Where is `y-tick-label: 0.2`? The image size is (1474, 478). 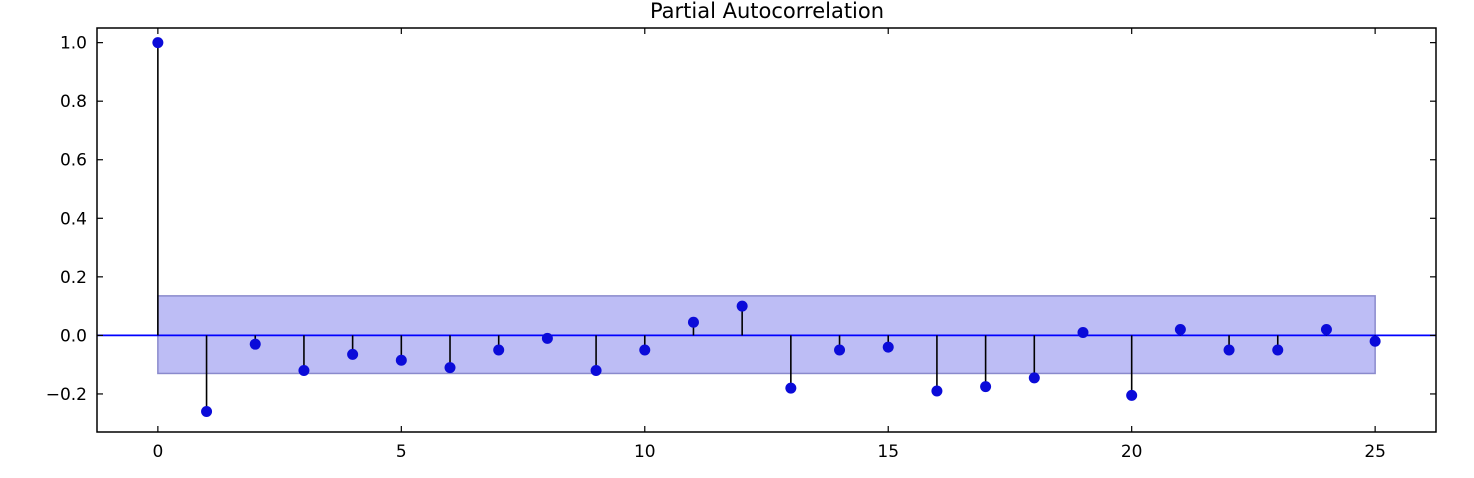 y-tick-label: 0.2 is located at coordinates (73, 278).